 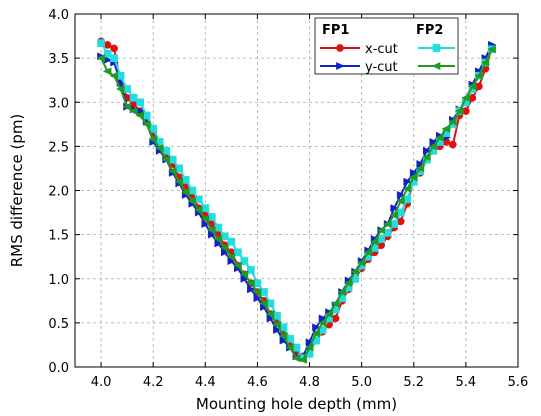 I want to click on legend: FP1 FP2 x-cut y-cut, so click(x=386, y=46).